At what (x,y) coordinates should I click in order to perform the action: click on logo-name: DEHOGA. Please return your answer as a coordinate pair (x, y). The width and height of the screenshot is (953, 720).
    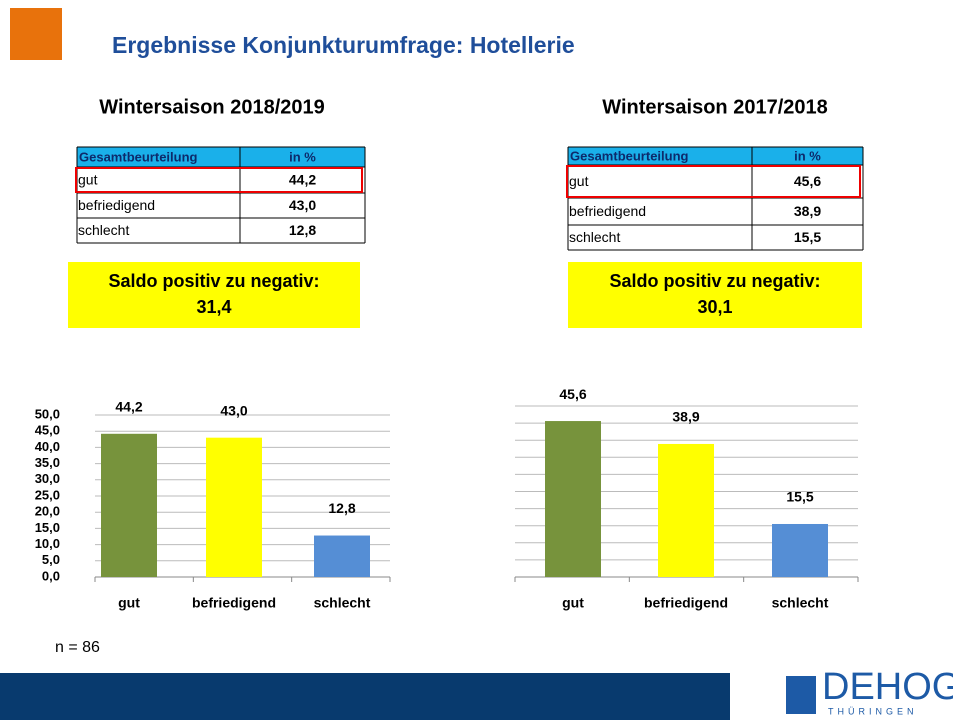
    Looking at the image, I should click on (887, 687).